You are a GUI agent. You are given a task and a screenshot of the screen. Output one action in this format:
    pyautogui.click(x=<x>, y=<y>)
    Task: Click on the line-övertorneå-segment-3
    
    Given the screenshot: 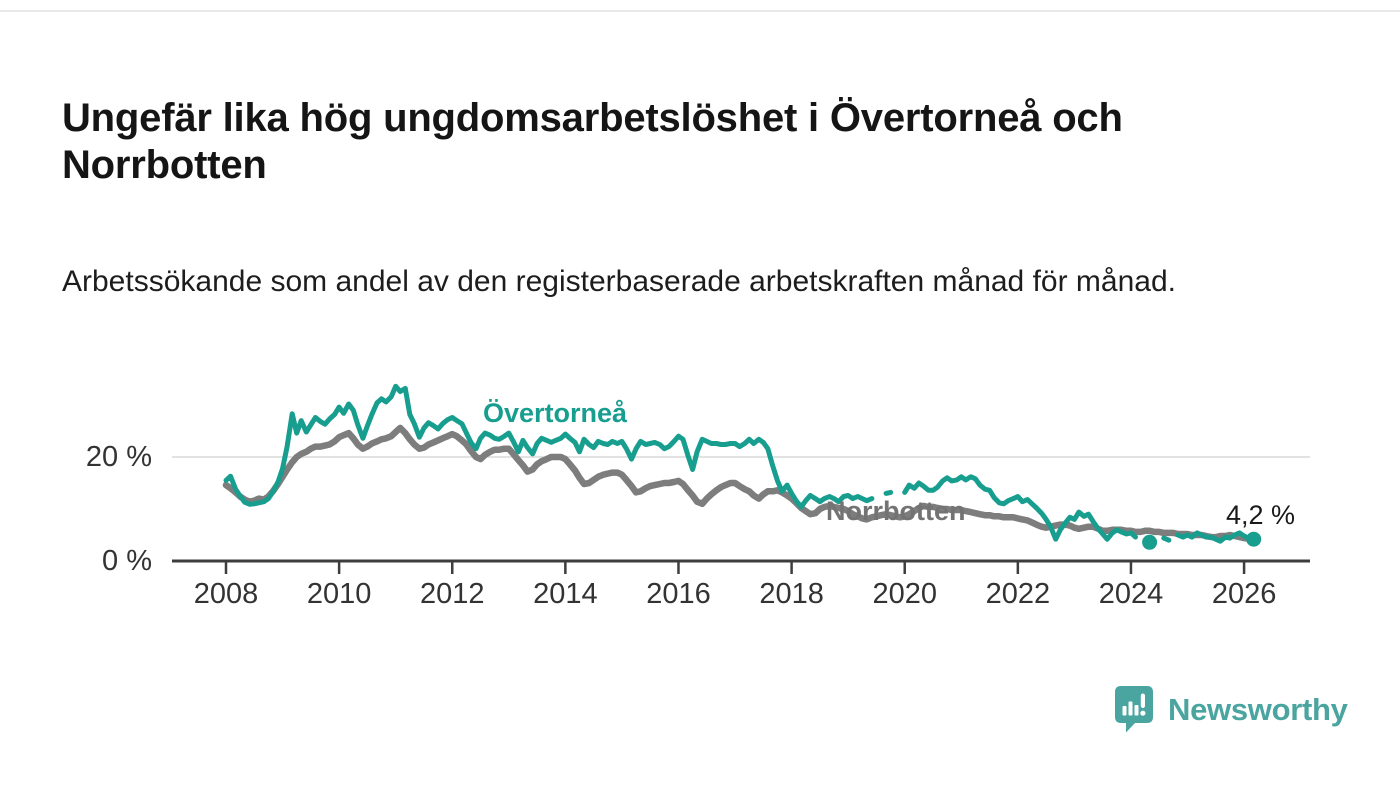 What is the action you would take?
    pyautogui.click(x=1166, y=539)
    